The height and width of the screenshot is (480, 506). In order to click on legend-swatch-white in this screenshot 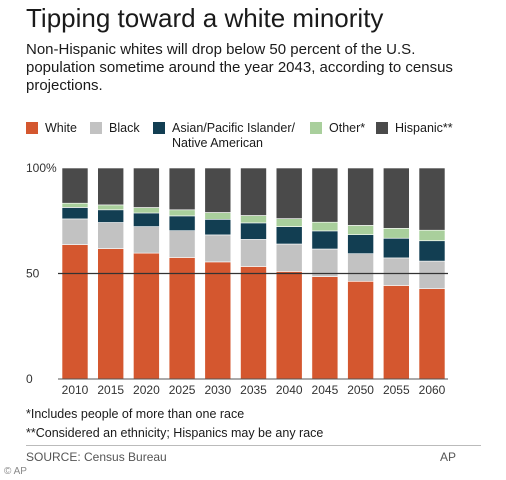, I will do `click(32, 128)`.